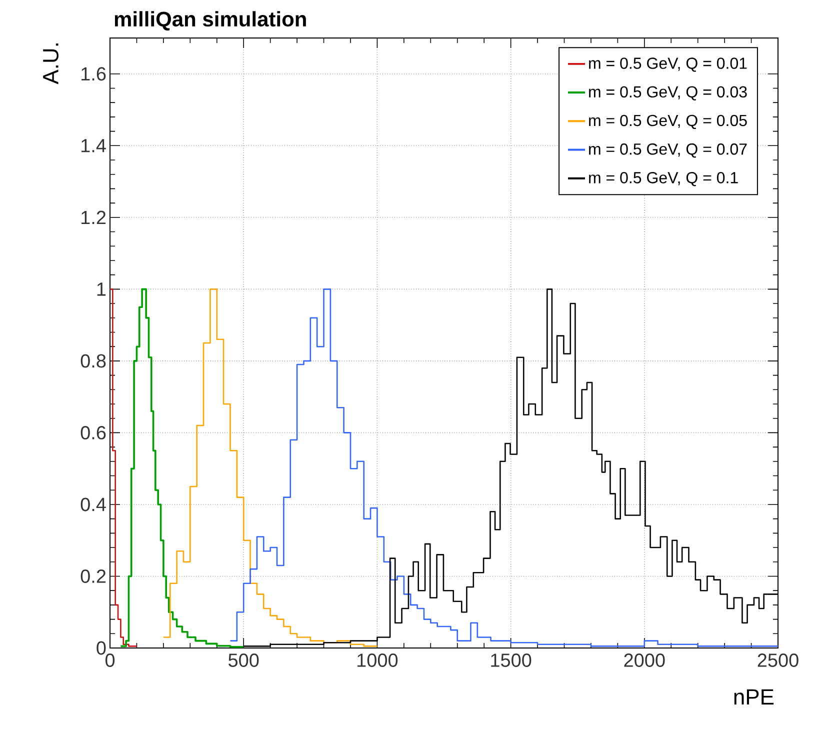 The image size is (823, 733). What do you see at coordinates (110, 660) in the screenshot?
I see `x-tick-label: 0` at bounding box center [110, 660].